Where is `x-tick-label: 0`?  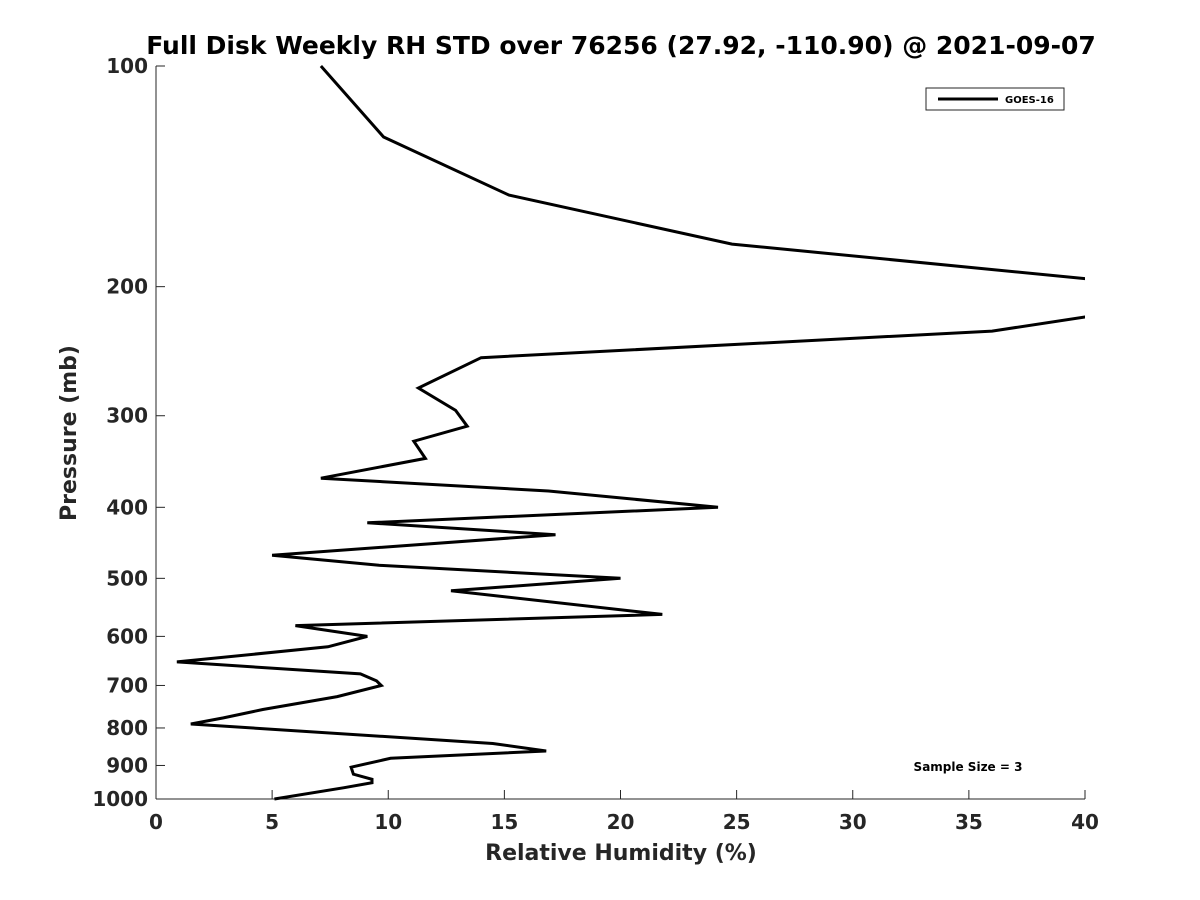
x-tick-label: 0 is located at coordinates (156, 822).